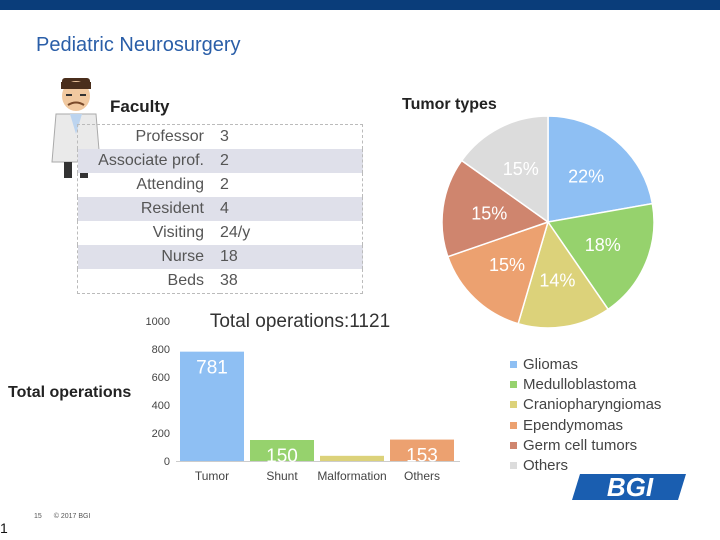  I want to click on faculty-label: Attending, so click(170, 184).